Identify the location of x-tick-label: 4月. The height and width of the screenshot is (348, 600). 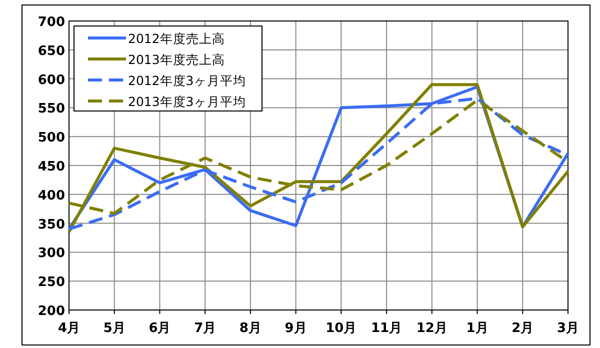
(69, 328).